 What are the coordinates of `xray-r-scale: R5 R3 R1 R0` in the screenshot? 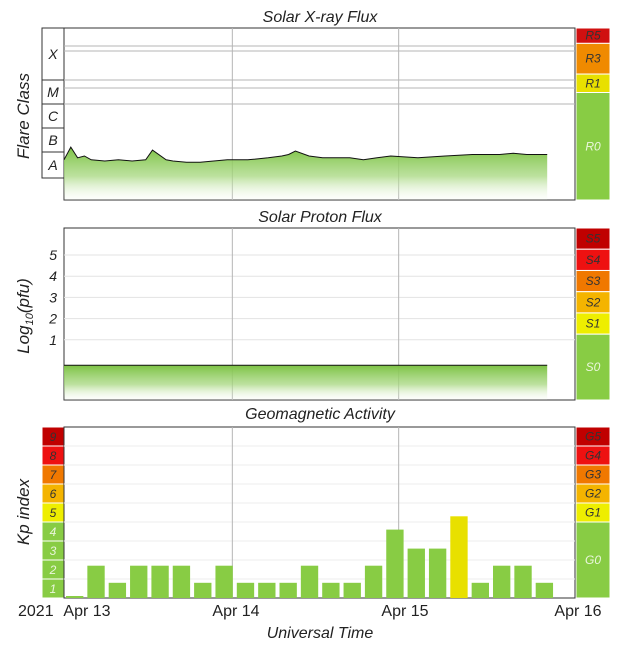 It's located at (593, 114).